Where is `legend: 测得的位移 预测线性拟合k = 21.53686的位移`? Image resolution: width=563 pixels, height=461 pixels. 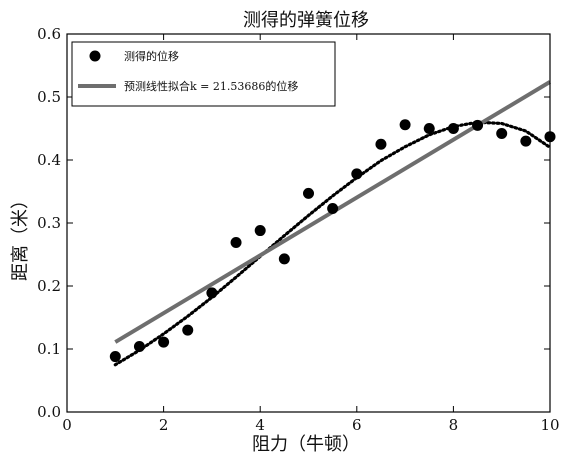
legend: 测得的位移 预测线性拟合k = 21.53686的位移 is located at coordinates (203, 74).